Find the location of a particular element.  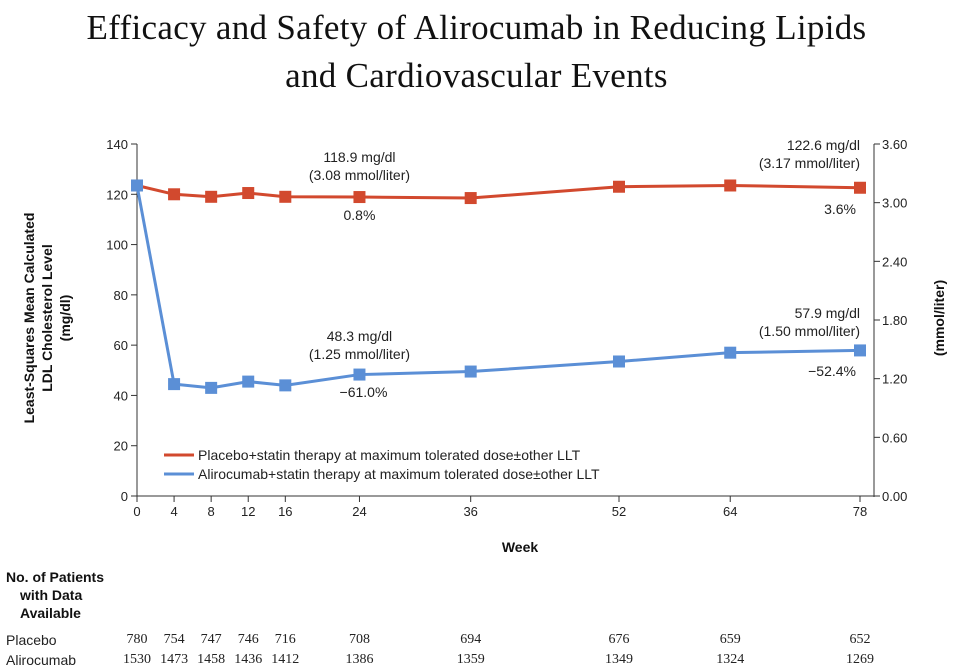

patients-count-cell: 747 is located at coordinates (211, 639).